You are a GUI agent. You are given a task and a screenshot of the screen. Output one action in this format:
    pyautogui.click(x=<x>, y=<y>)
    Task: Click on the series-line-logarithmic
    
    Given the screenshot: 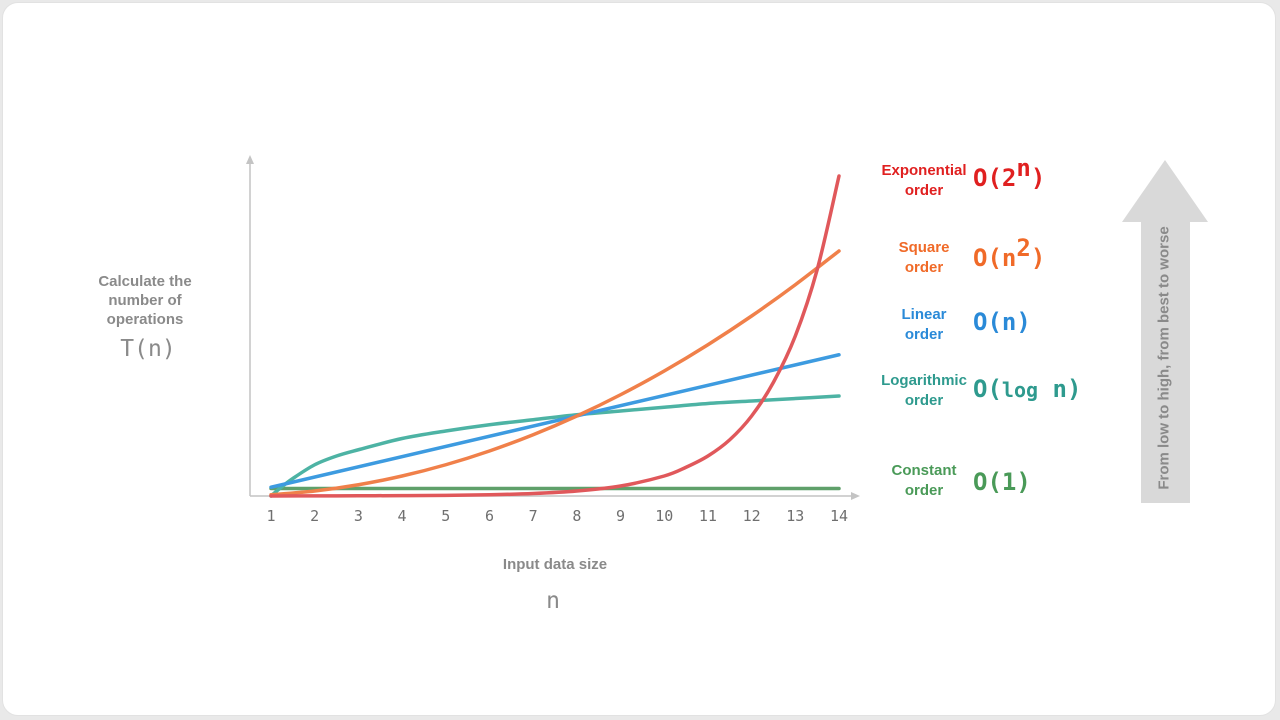 What is the action you would take?
    pyautogui.click(x=555, y=446)
    